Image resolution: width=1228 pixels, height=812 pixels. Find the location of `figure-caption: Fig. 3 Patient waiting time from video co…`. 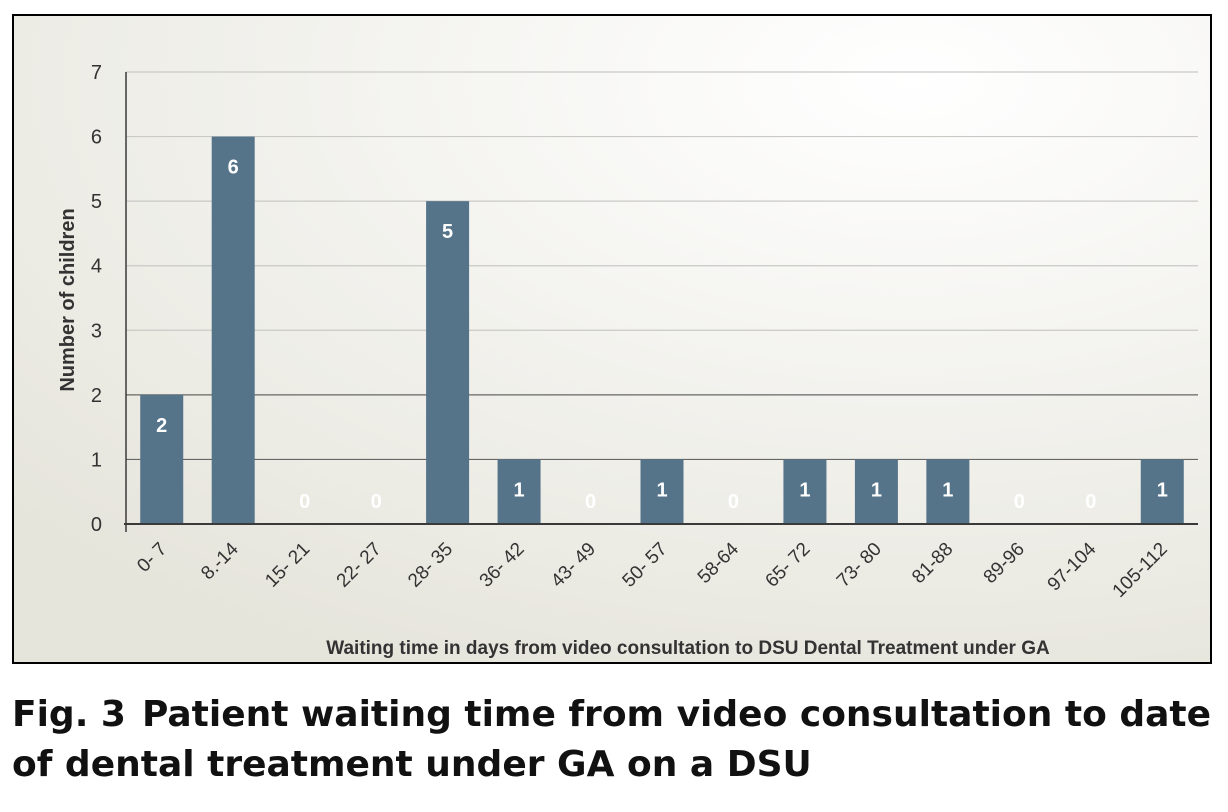

figure-caption: Fig. 3 Patient waiting time from video co… is located at coordinates (612, 740).